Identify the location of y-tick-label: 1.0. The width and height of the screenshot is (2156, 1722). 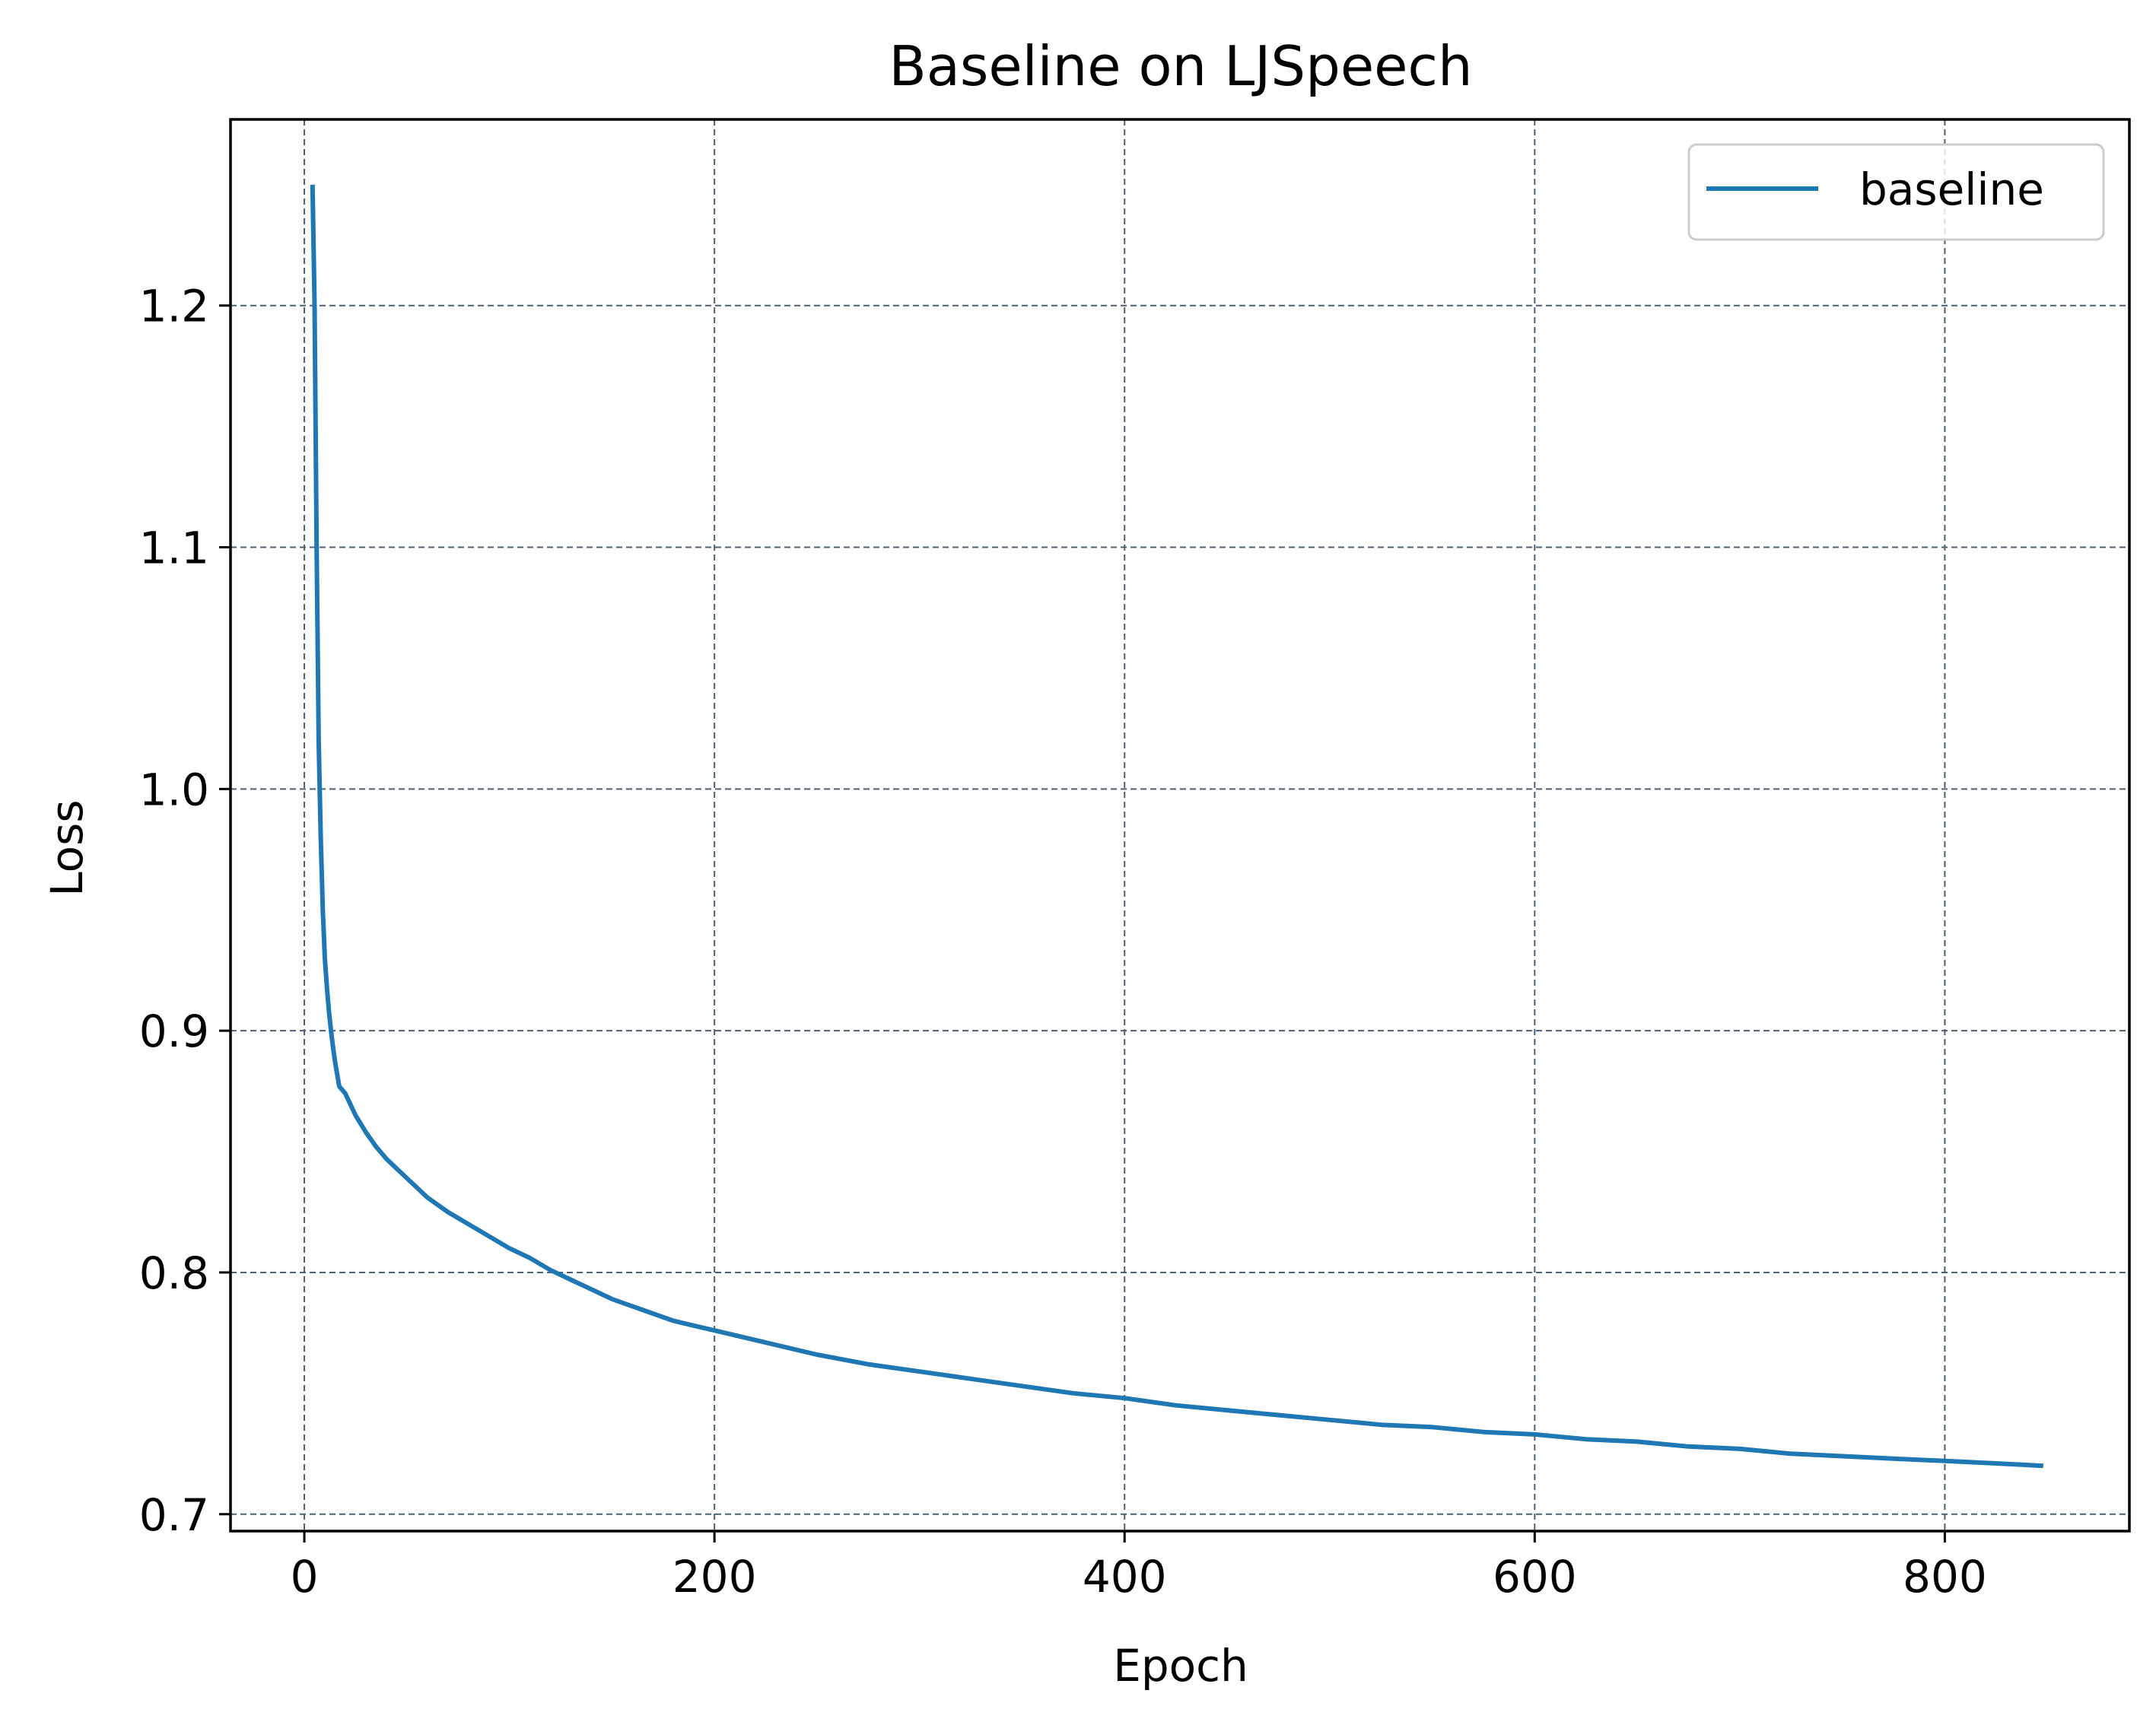
(174, 790).